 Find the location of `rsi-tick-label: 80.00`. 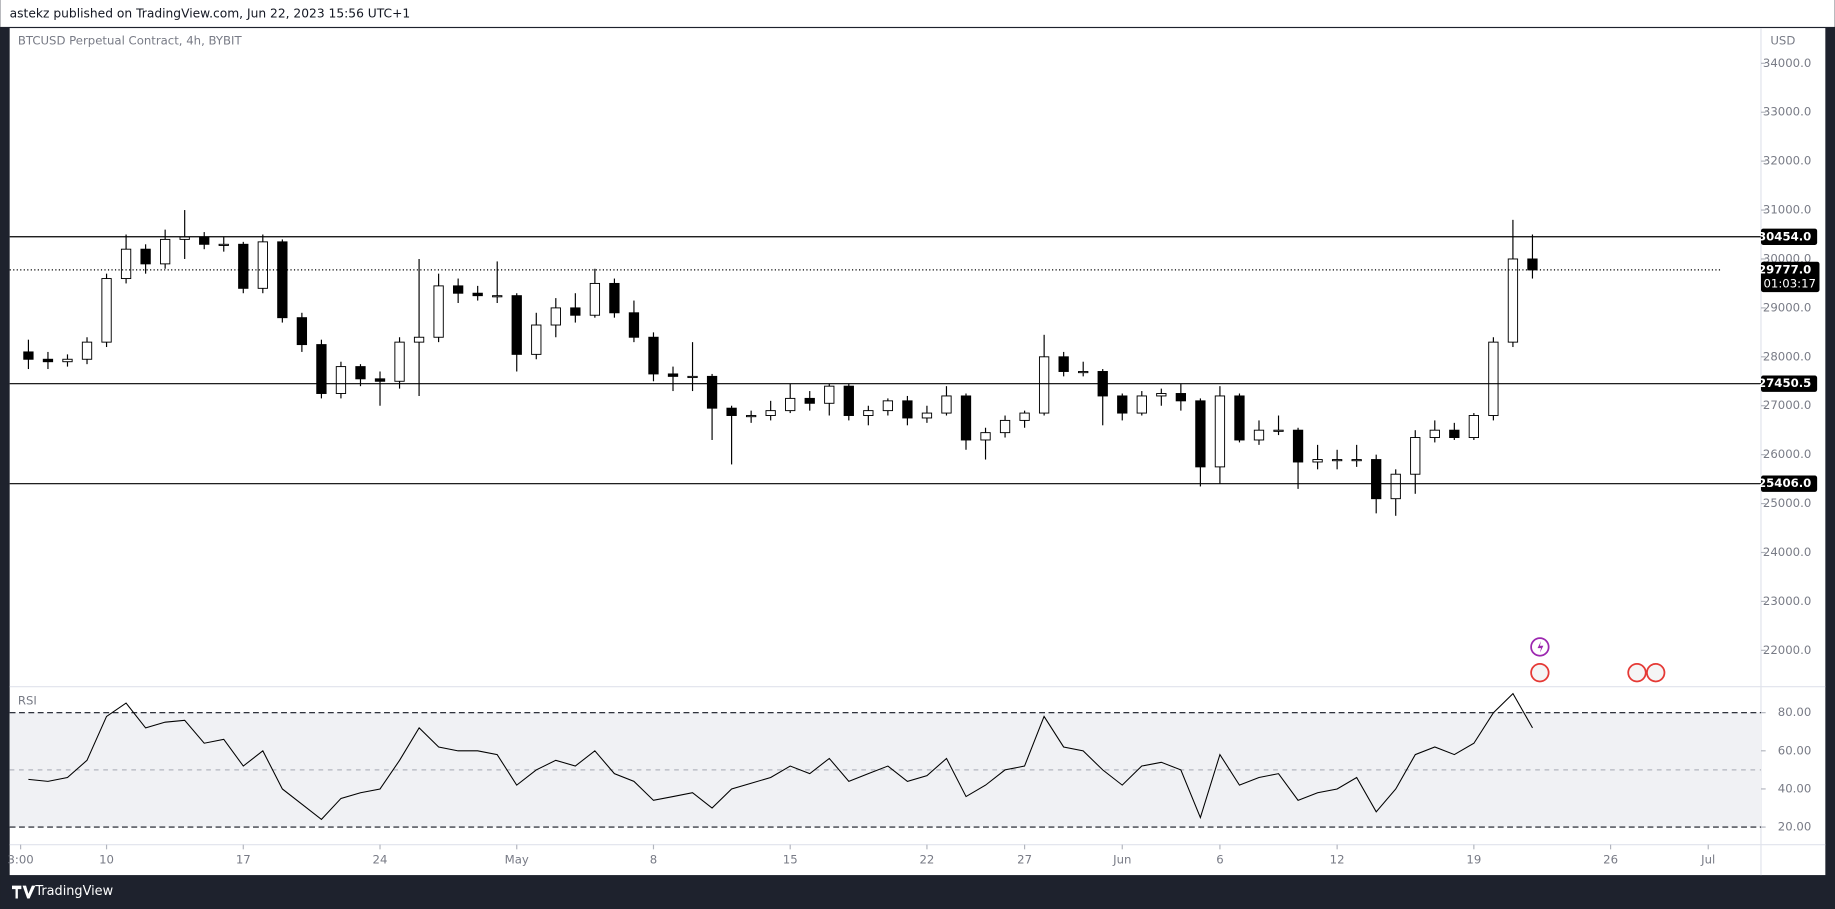

rsi-tick-label: 80.00 is located at coordinates (1794, 712).